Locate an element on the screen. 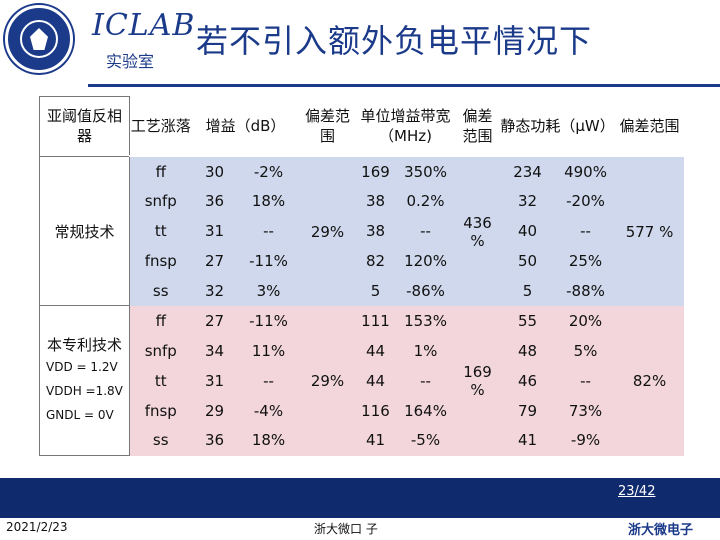 This screenshot has height=540, width=720. cell-bw-pct: 1% is located at coordinates (425, 350).